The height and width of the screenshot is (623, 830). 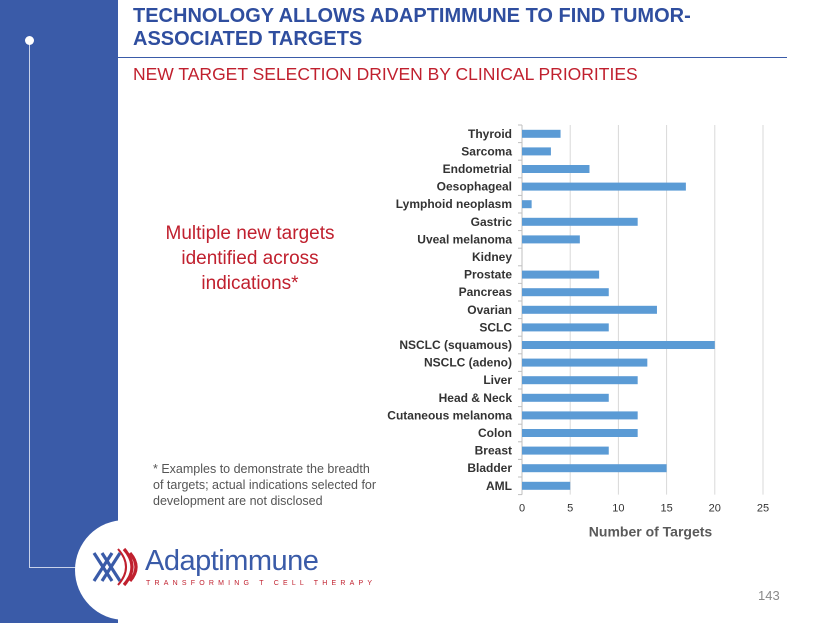 What do you see at coordinates (495, 327) in the screenshot?
I see `category-label: SCLC` at bounding box center [495, 327].